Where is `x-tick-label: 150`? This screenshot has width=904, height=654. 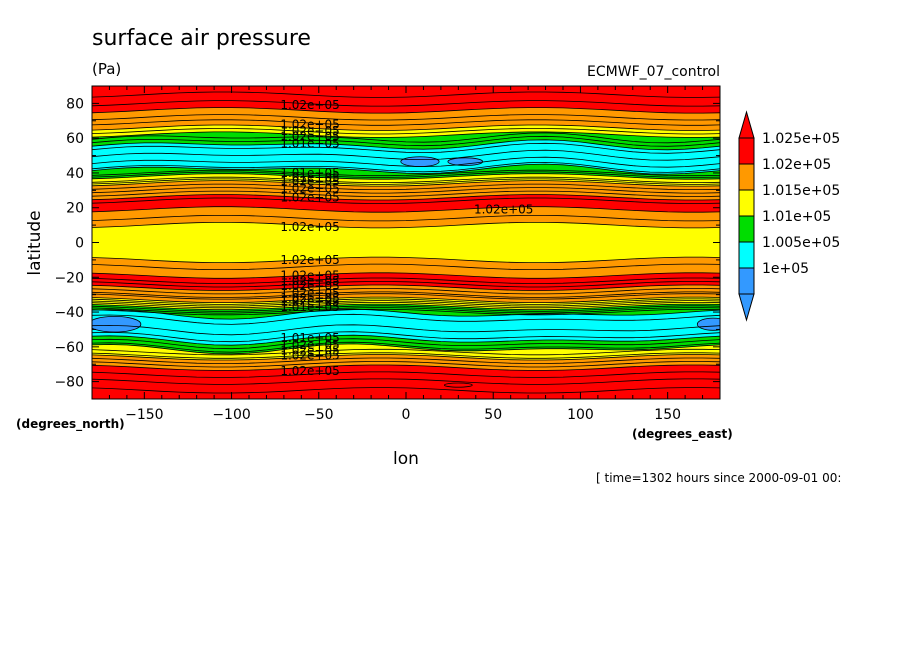
x-tick-label: 150 is located at coordinates (667, 415).